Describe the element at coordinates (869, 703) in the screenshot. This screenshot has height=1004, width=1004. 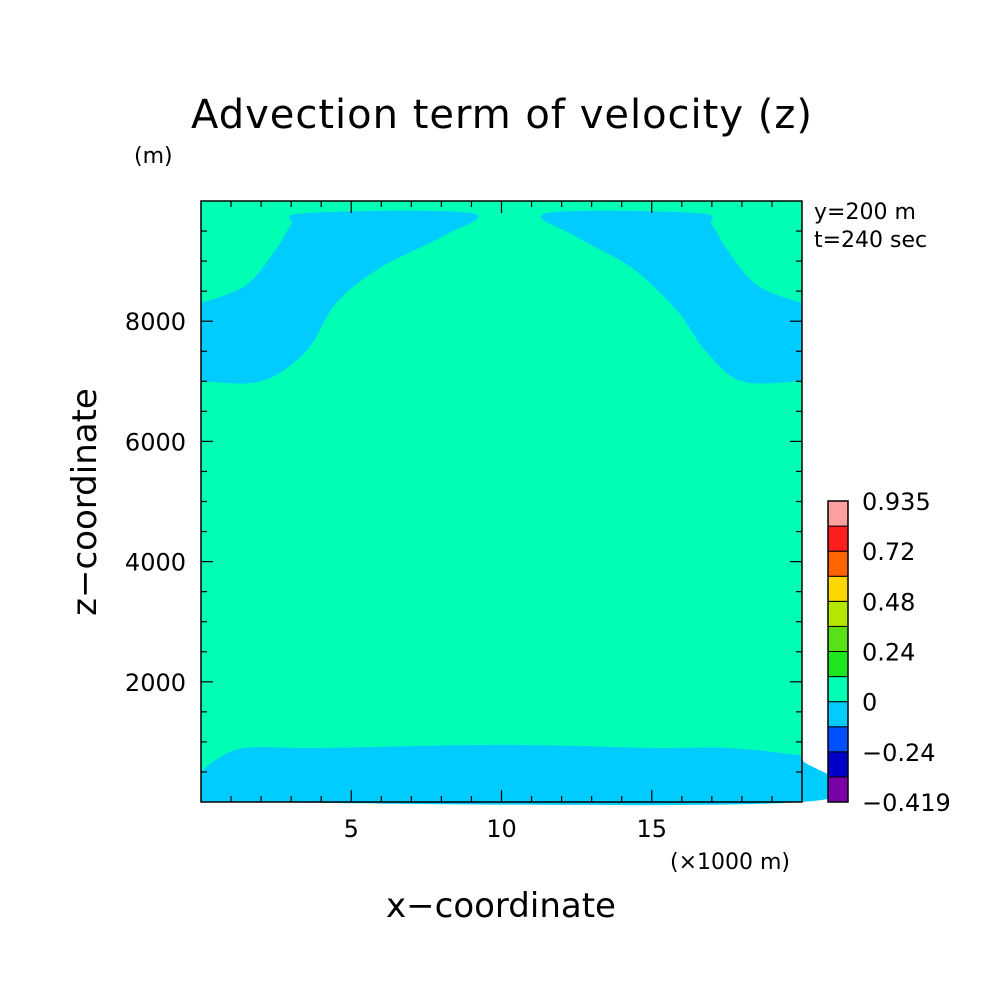
I see `colorbar-label: 0` at that location.